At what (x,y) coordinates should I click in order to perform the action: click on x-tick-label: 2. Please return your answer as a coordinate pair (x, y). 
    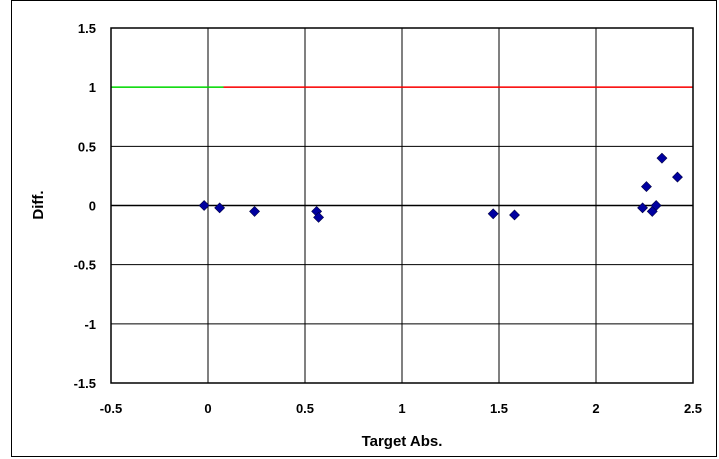
    Looking at the image, I should click on (595, 408).